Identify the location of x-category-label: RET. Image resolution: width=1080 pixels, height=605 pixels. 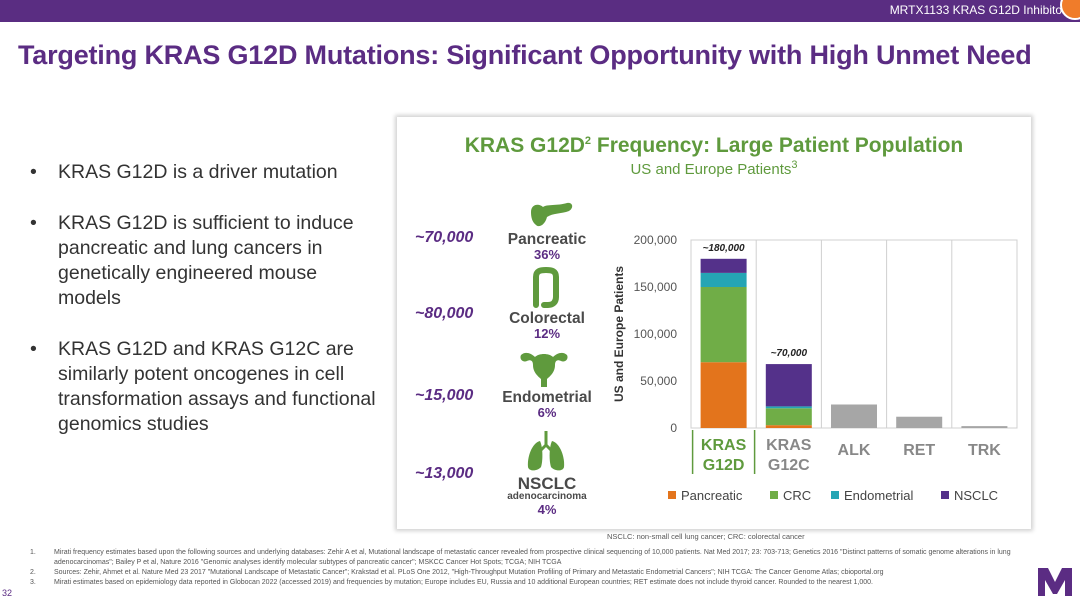
(919, 450).